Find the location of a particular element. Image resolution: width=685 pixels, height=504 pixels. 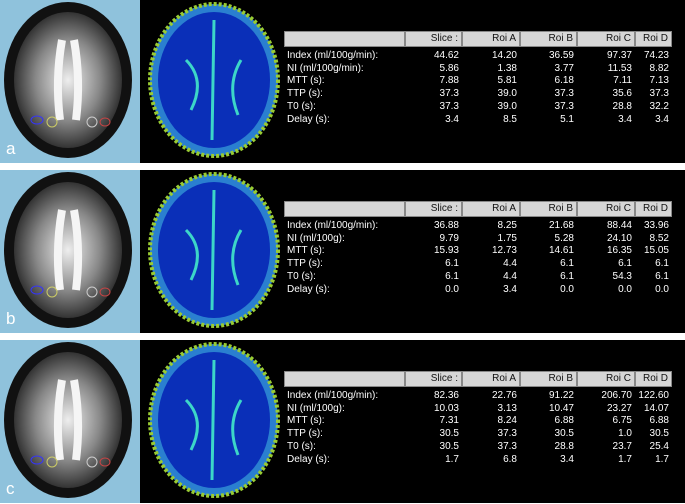

grayscale-pane: a is located at coordinates (70, 81).